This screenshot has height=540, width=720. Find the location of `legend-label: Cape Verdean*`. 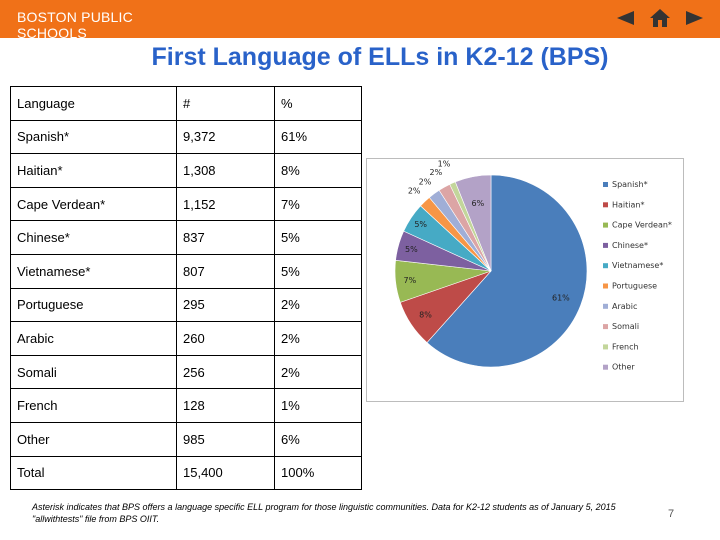

legend-label: Cape Verdean* is located at coordinates (642, 225).